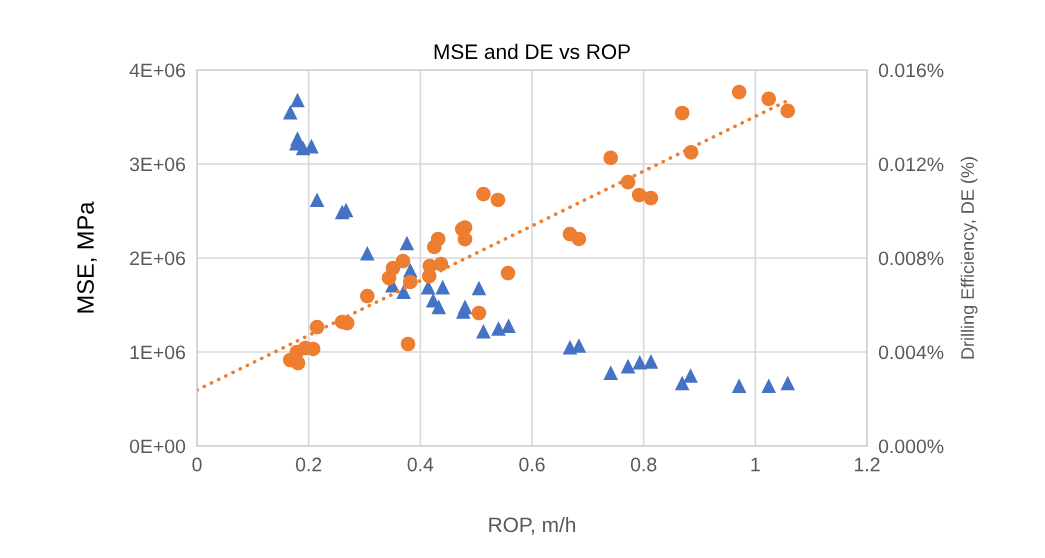 Image resolution: width=1045 pixels, height=558 pixels. I want to click on x-tick-label: 0, so click(197, 464).